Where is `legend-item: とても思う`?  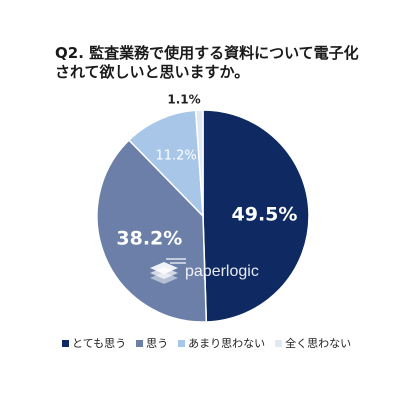
legend-item: とても思う is located at coordinates (94, 343).